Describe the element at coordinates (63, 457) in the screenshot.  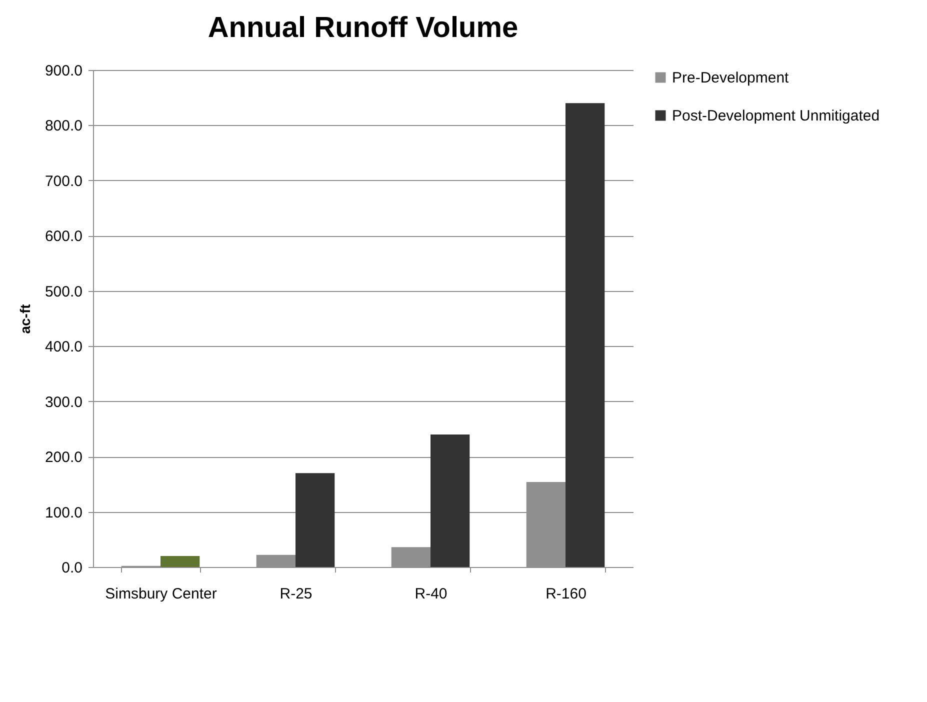
I see `y-tick-label: 200.0` at that location.